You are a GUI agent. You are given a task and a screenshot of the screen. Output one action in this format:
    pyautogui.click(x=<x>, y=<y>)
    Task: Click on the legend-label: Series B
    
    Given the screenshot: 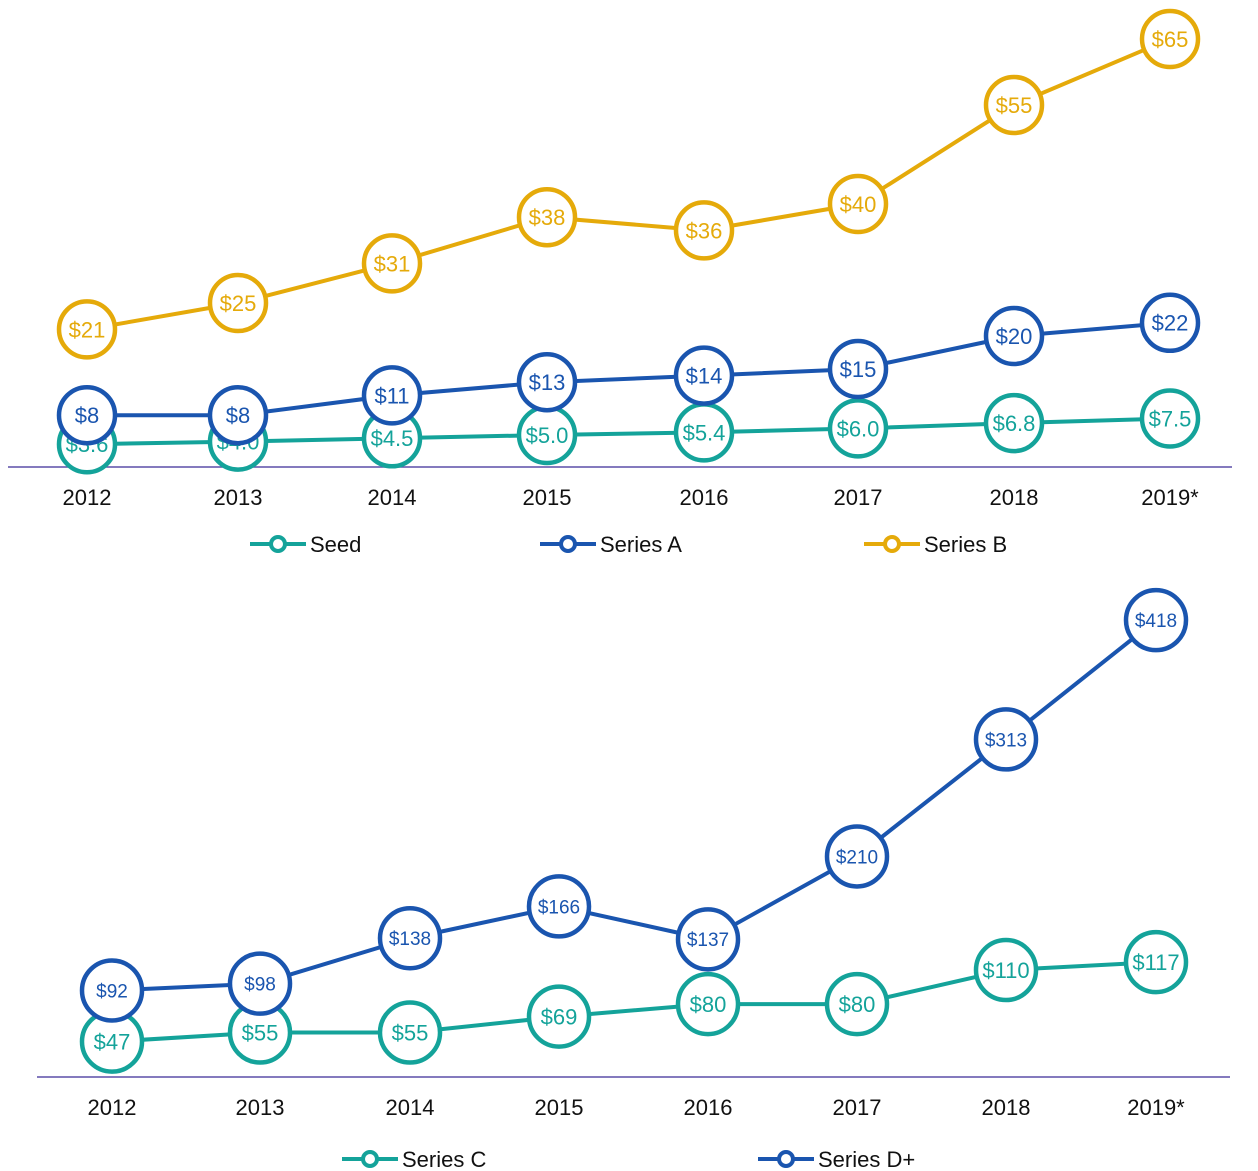 What is the action you would take?
    pyautogui.click(x=965, y=544)
    